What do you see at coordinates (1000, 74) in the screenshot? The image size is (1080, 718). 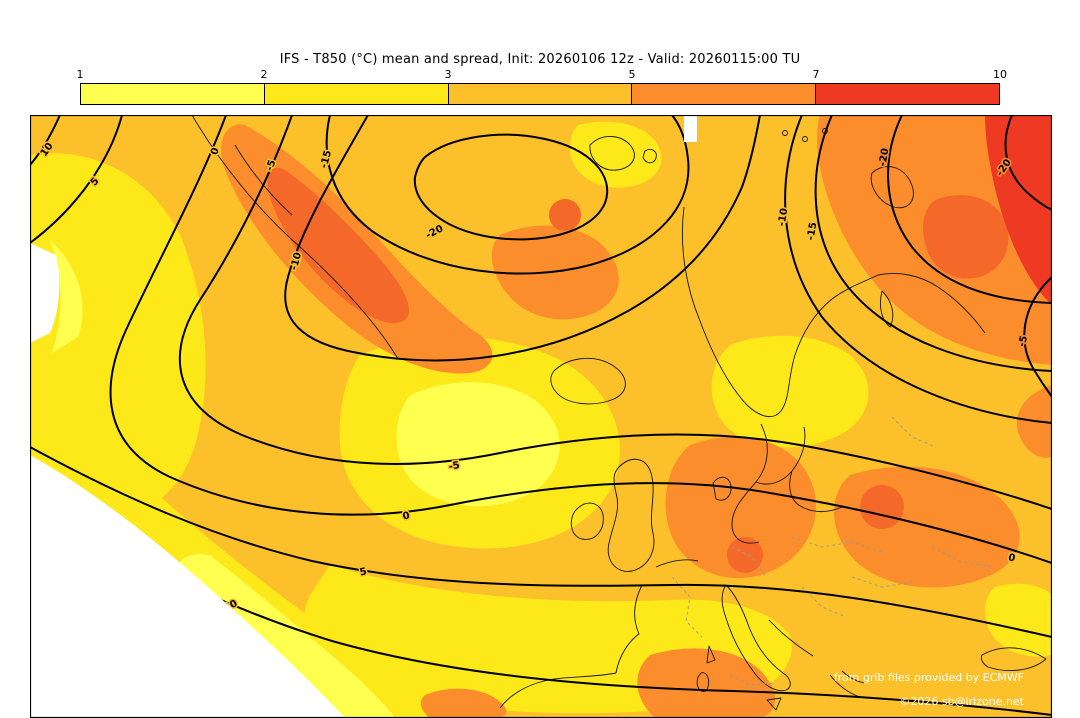 I see `colorbar-tick-label: 10` at bounding box center [1000, 74].